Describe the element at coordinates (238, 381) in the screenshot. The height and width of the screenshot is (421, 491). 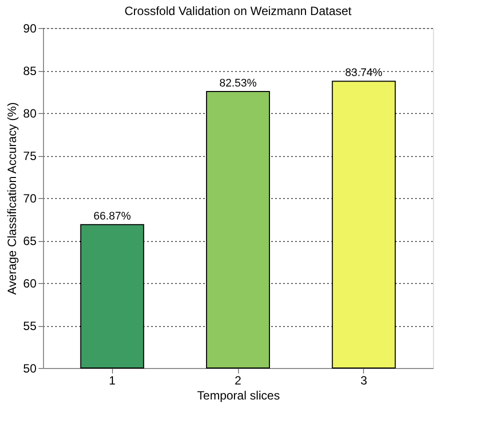
I see `x-tick-label: 2` at that location.